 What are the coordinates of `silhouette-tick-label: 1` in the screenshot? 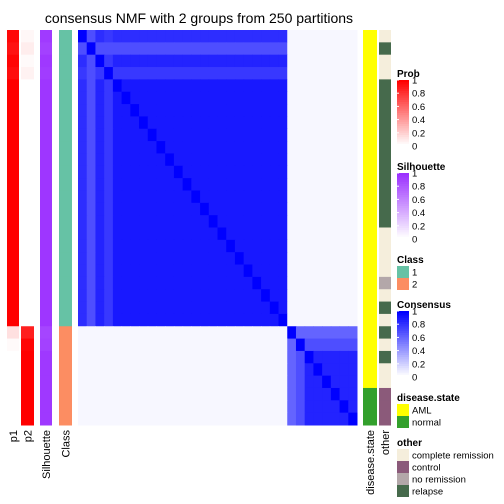 It's located at (414, 174).